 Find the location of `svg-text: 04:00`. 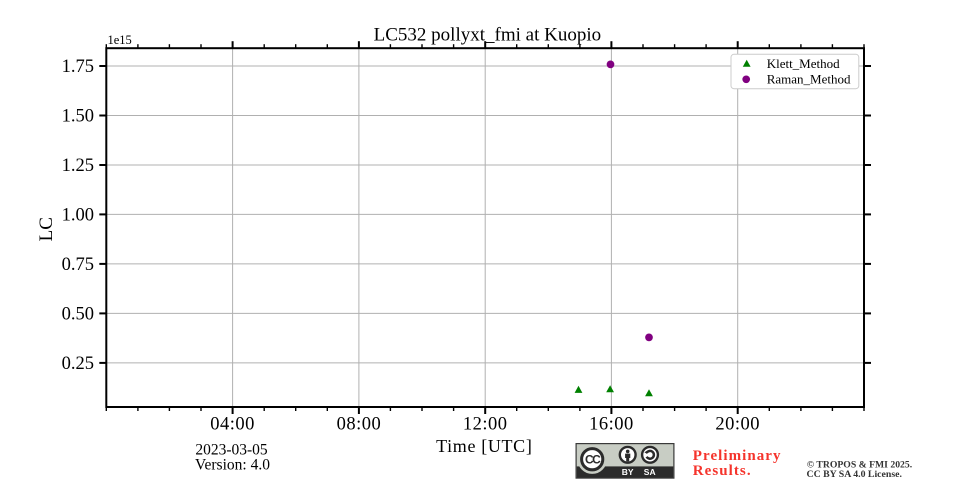

svg-text: 04:00 is located at coordinates (232, 425).